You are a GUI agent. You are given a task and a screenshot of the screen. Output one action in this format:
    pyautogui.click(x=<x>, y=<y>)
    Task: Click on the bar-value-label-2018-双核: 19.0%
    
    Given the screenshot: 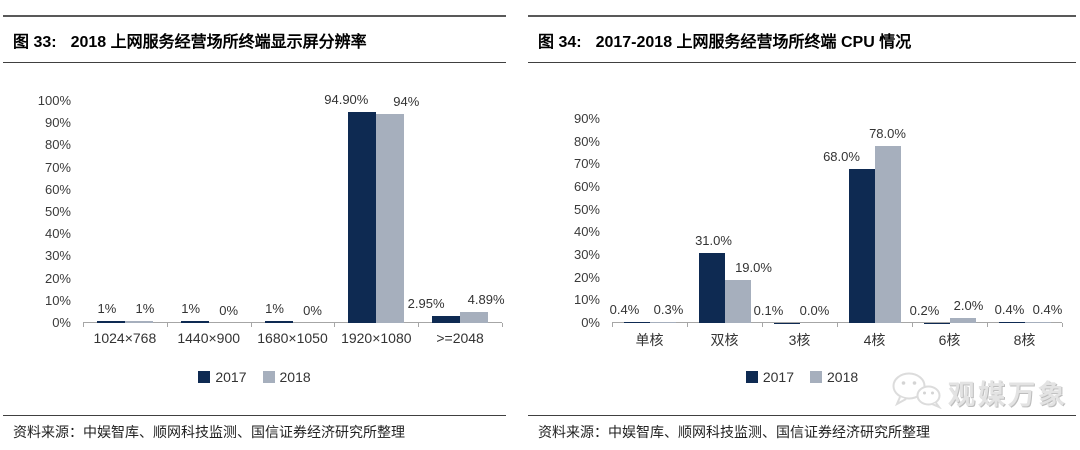 What is the action you would take?
    pyautogui.click(x=753, y=267)
    